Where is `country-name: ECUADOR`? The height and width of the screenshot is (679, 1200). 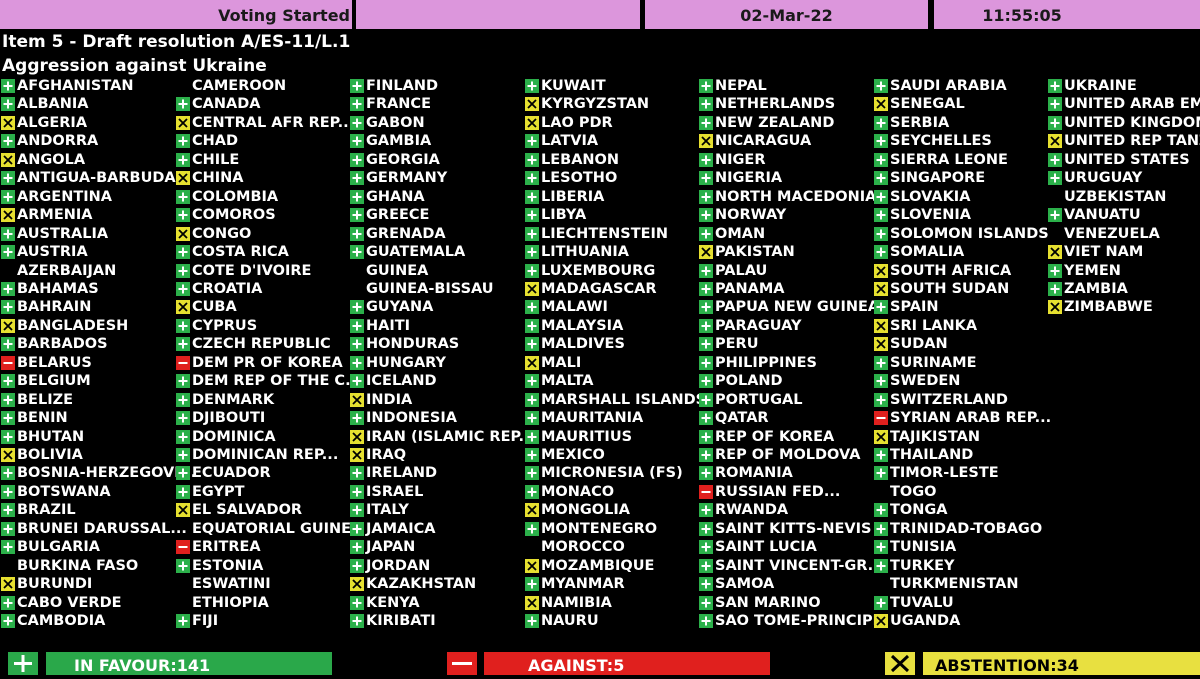 country-name: ECUADOR is located at coordinates (231, 473).